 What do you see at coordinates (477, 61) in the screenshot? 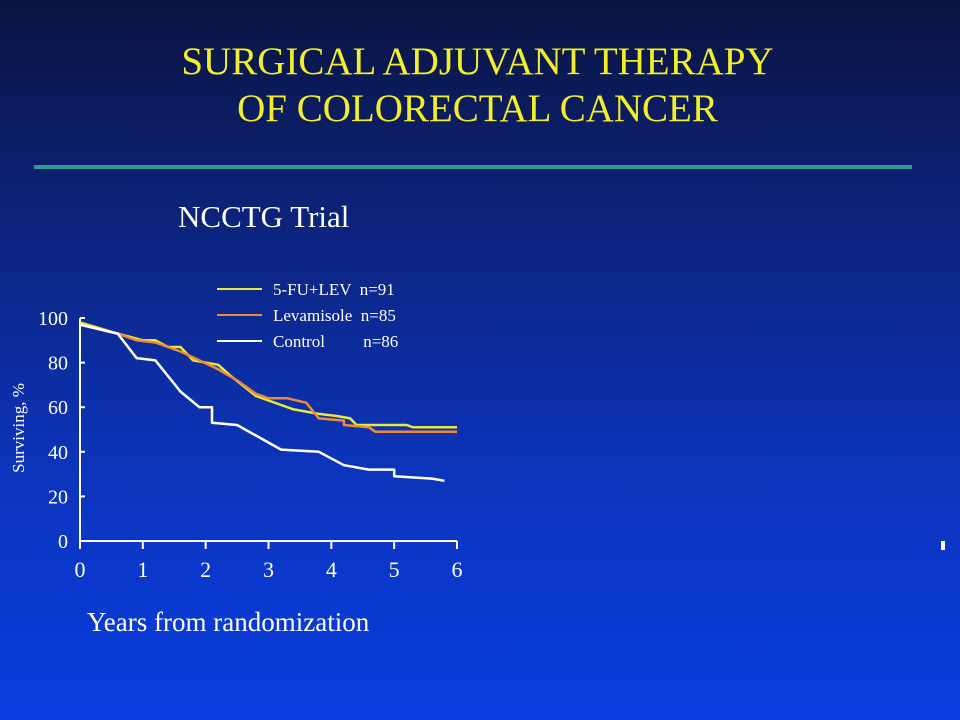
I see `title-line-1: SURGICAL ADJUVANT THERAPY` at bounding box center [477, 61].